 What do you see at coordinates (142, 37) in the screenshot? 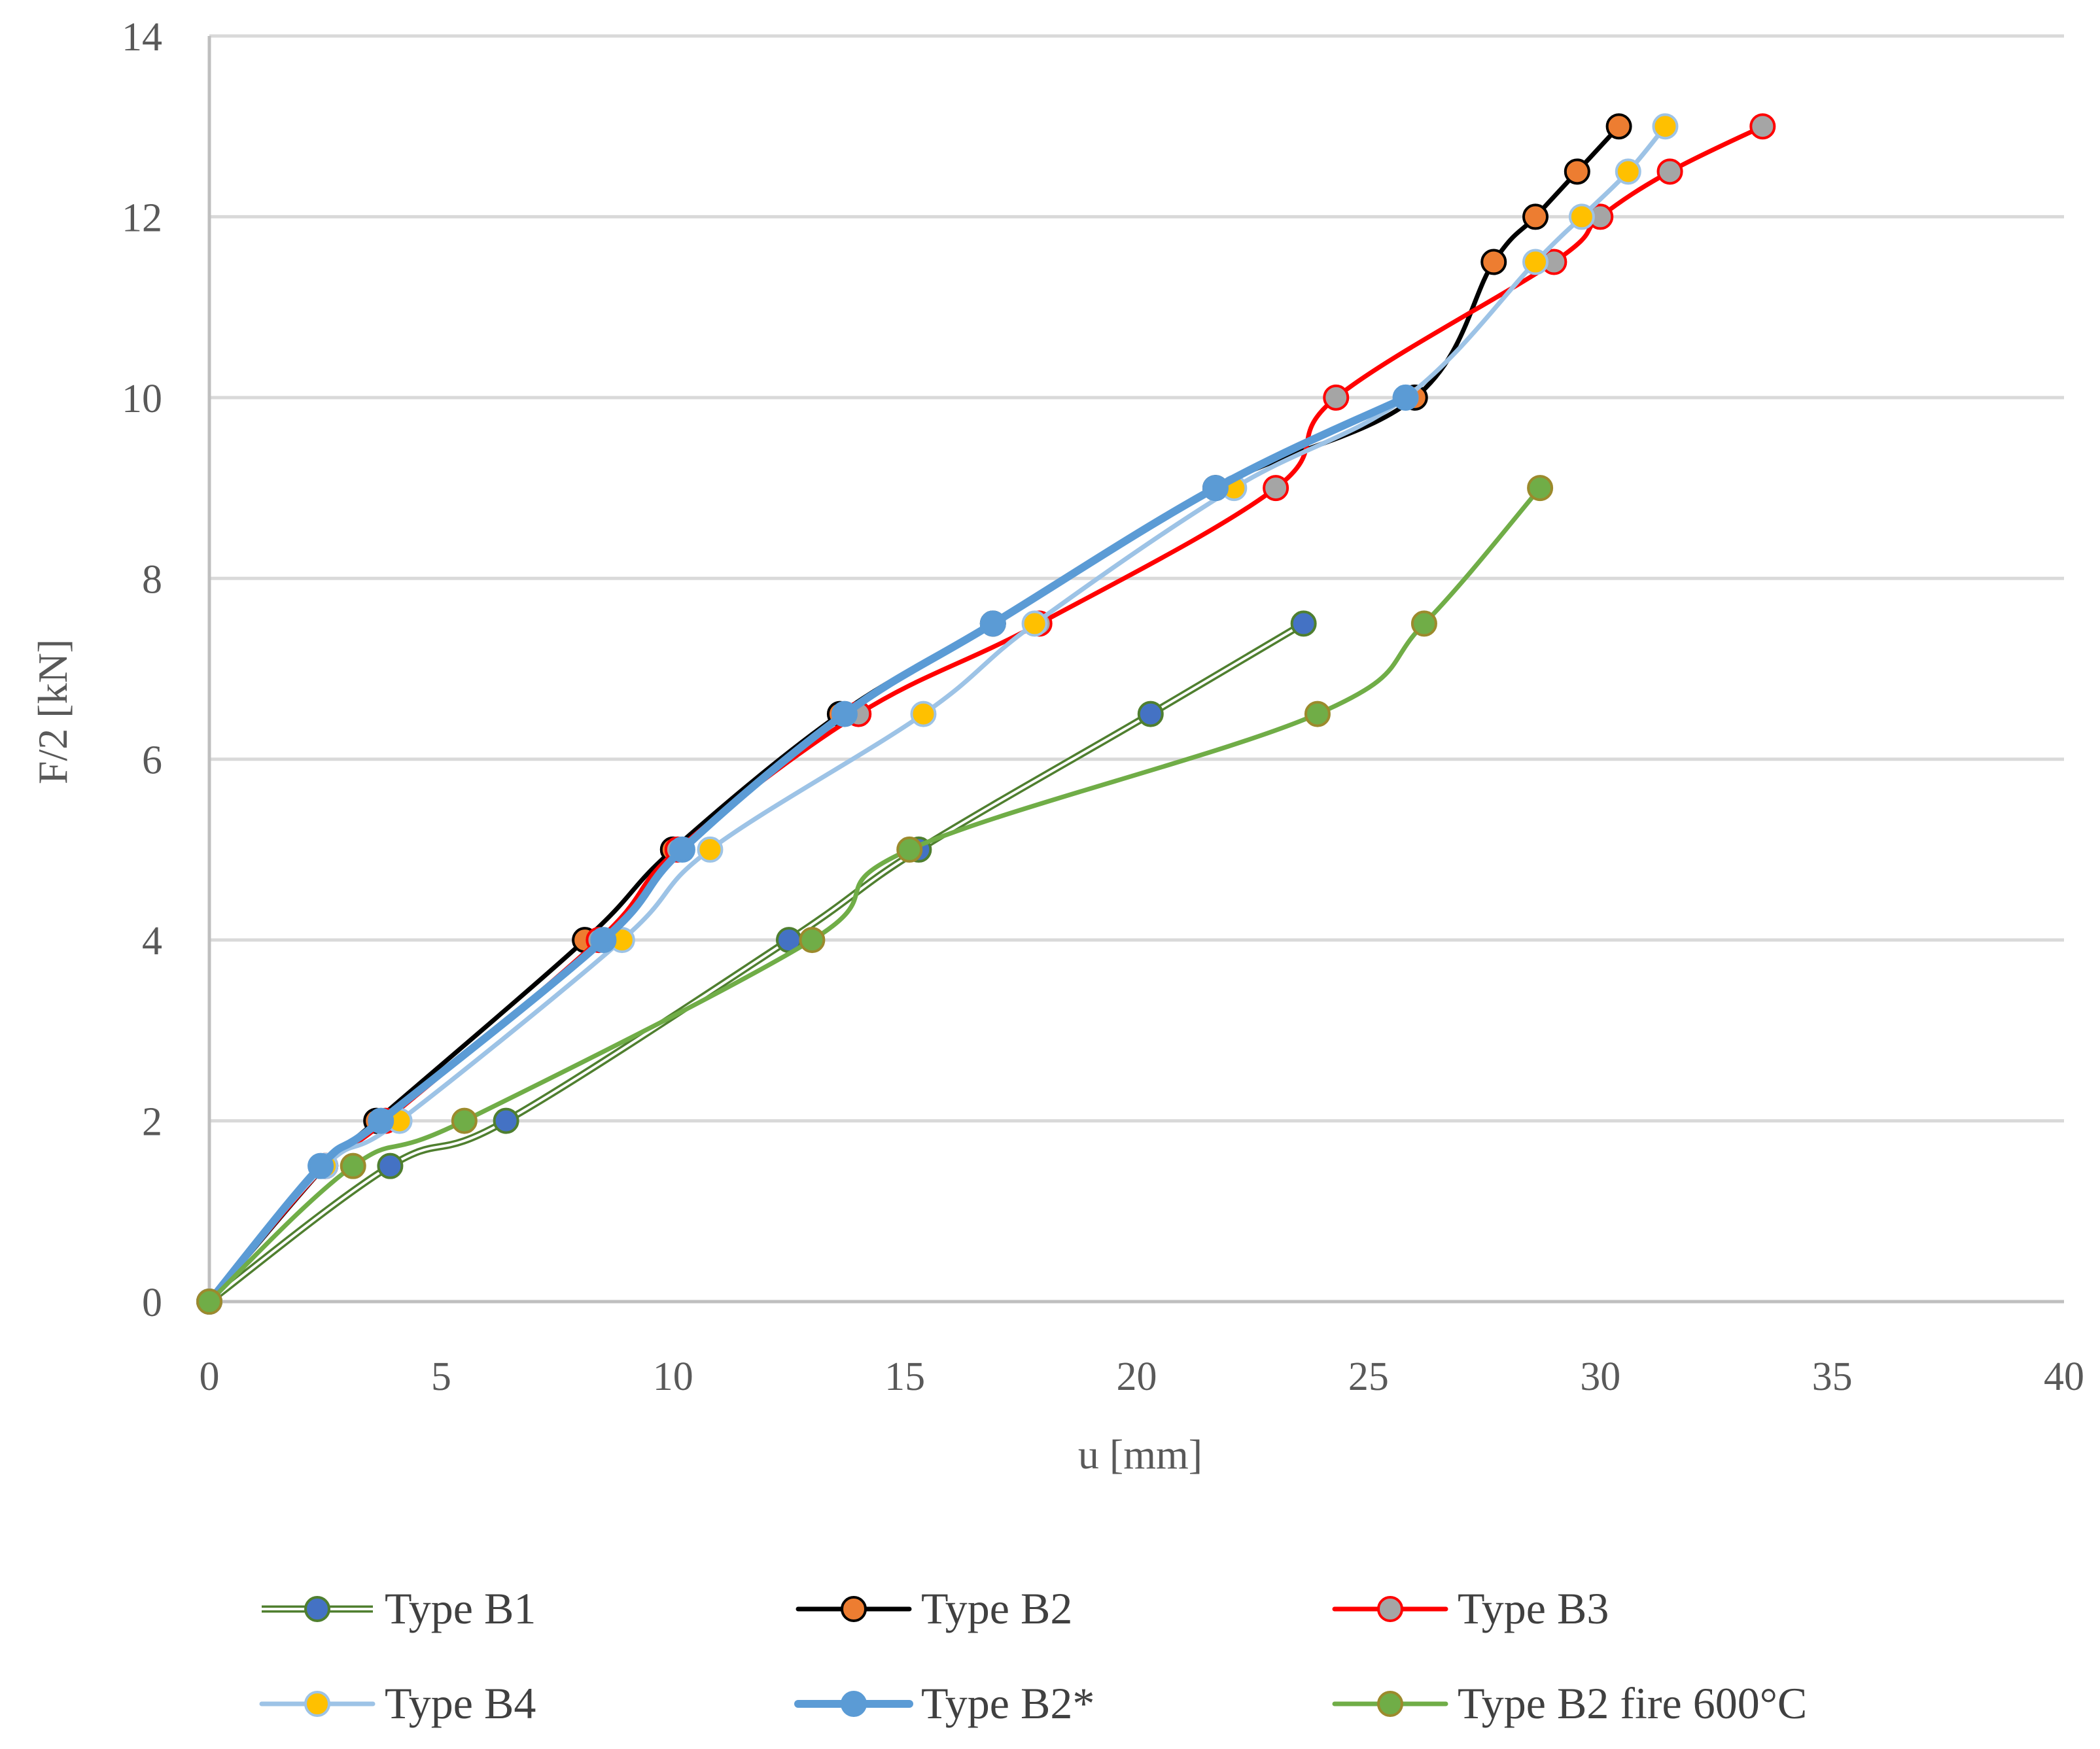
I see `y-tick-label: 14` at bounding box center [142, 37].